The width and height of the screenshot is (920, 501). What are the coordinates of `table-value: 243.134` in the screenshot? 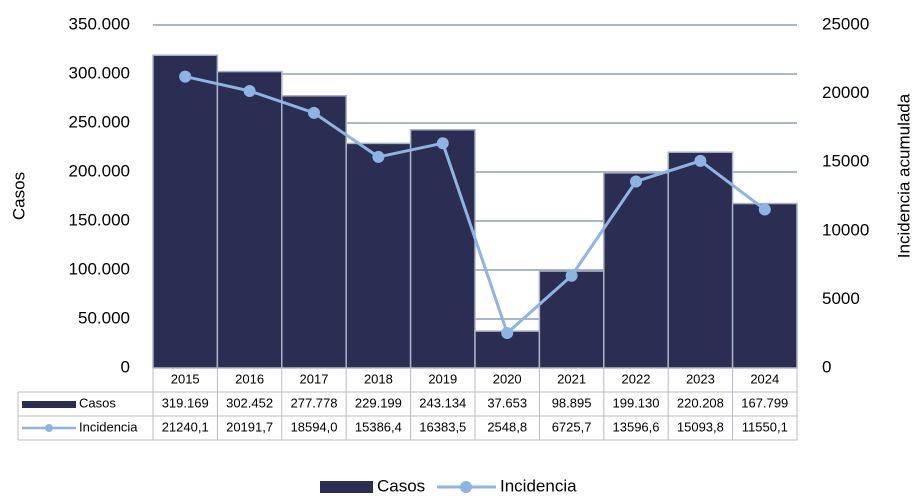 It's located at (442, 402).